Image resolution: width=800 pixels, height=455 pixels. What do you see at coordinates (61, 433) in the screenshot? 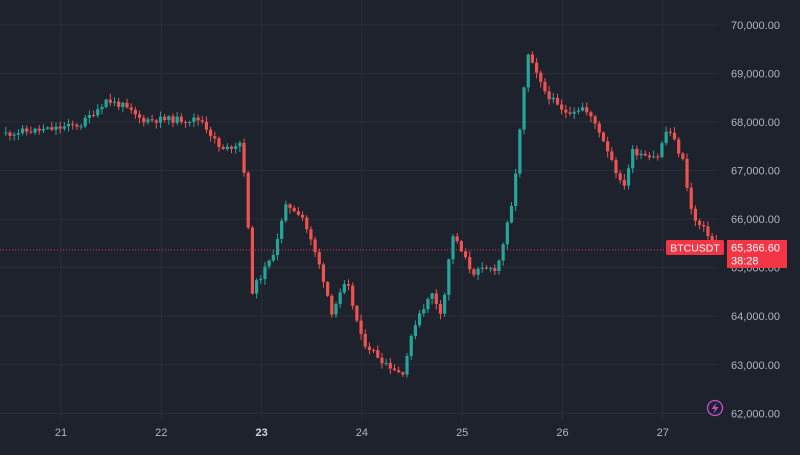
I see `x-tick-label: 21` at bounding box center [61, 433].